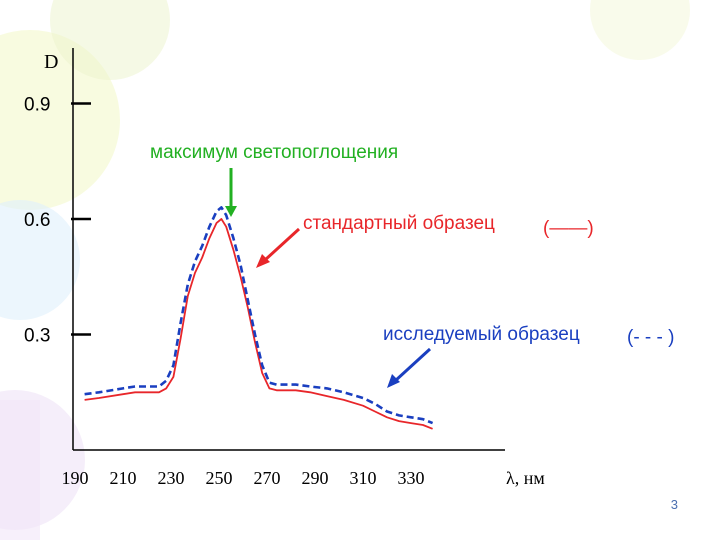 Image resolution: width=720 pixels, height=540 pixels. What do you see at coordinates (37, 220) in the screenshot?
I see `y-tick-label: 0.6` at bounding box center [37, 220].